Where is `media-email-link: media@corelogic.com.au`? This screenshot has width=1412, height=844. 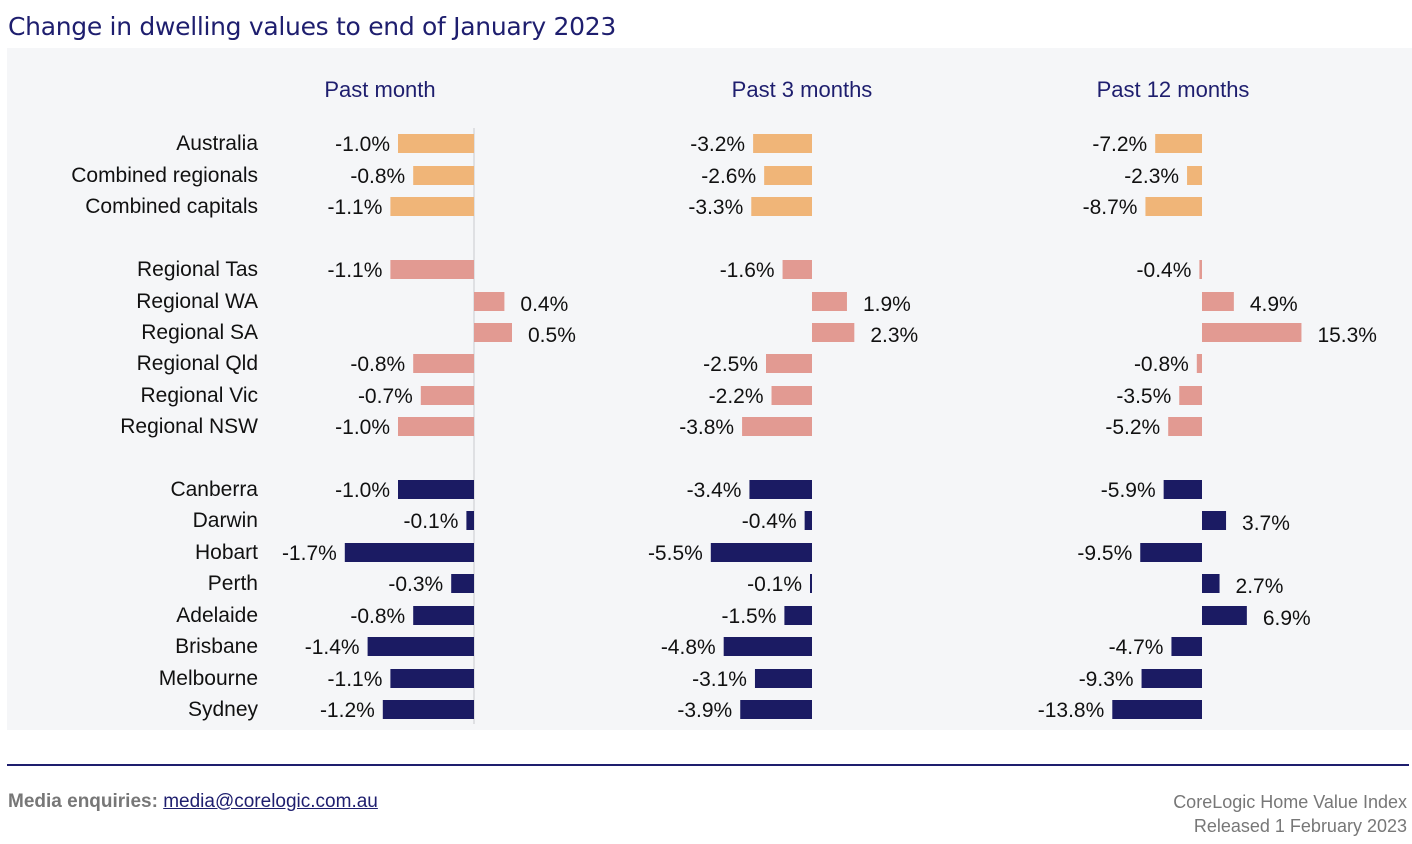
media-email-link: media@corelogic.com.au is located at coordinates (270, 801).